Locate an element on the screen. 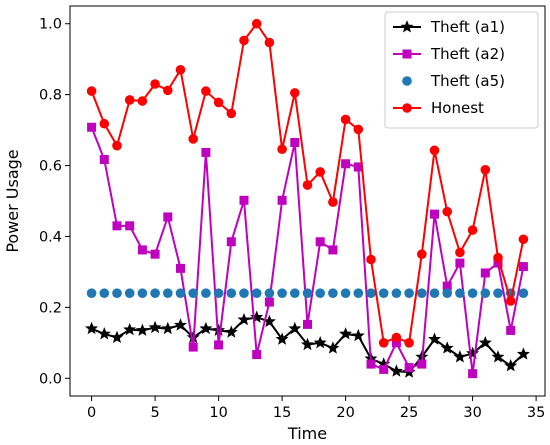 The height and width of the screenshot is (445, 550). y-tick-label: 1.0 is located at coordinates (50, 25).